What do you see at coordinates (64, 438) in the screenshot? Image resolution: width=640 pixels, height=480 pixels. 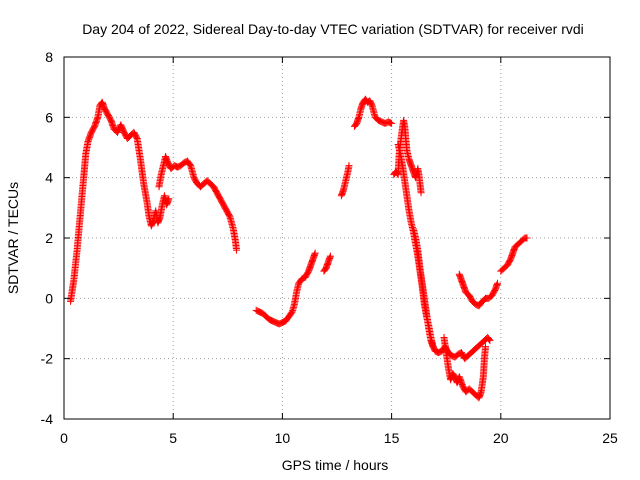 I see `x-tick-label: 0` at bounding box center [64, 438].